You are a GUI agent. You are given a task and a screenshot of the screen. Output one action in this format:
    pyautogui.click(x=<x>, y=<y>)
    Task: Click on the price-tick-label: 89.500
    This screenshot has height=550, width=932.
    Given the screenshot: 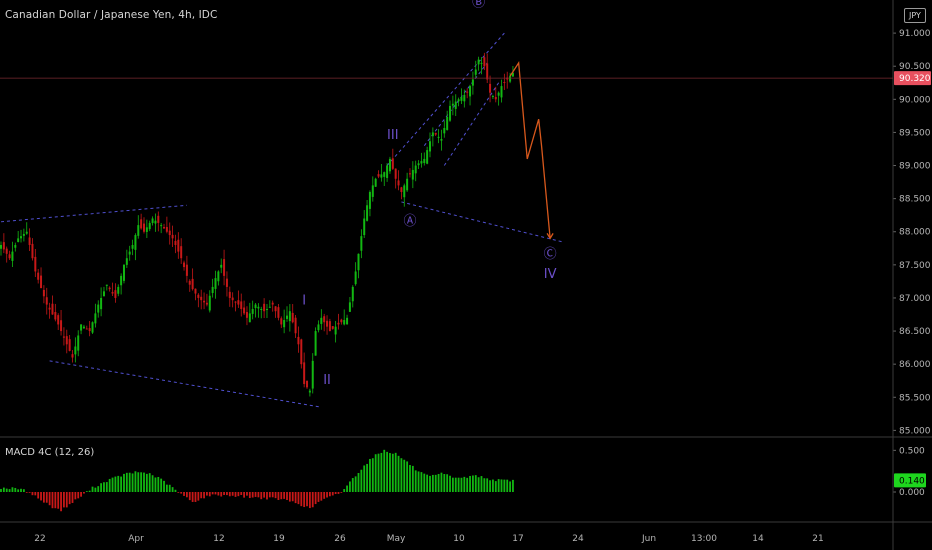 What is the action you would take?
    pyautogui.click(x=915, y=133)
    